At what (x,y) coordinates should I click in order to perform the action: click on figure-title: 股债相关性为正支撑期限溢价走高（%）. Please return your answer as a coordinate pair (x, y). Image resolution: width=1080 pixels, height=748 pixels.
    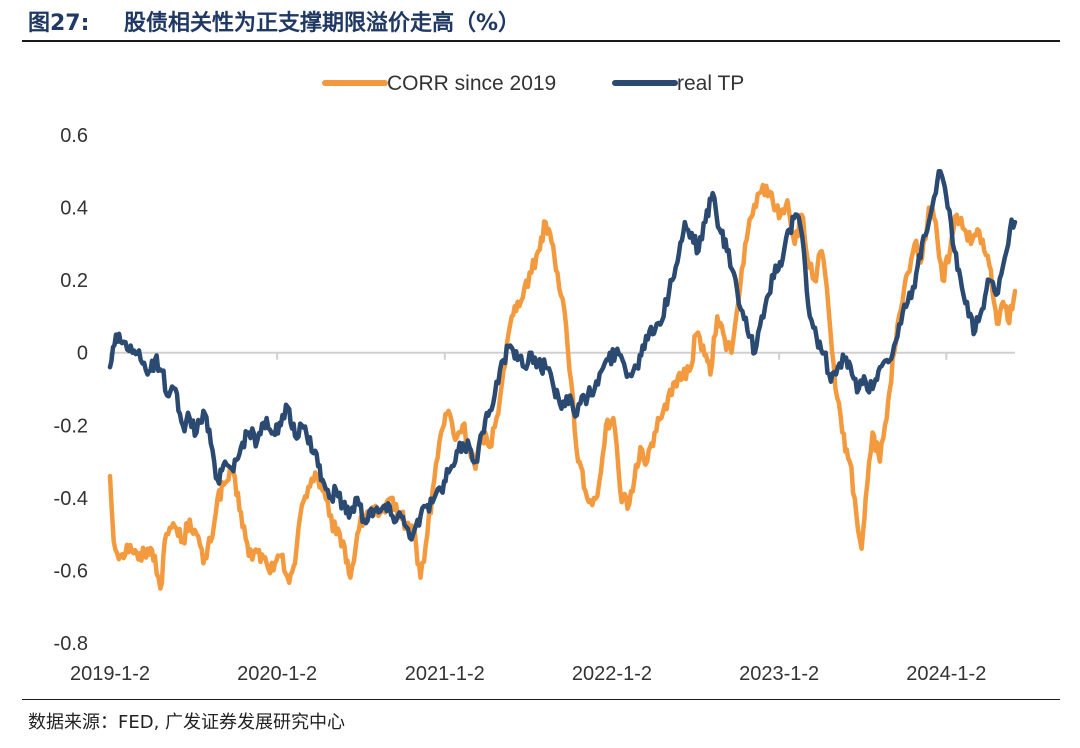
    Looking at the image, I should click on (322, 23).